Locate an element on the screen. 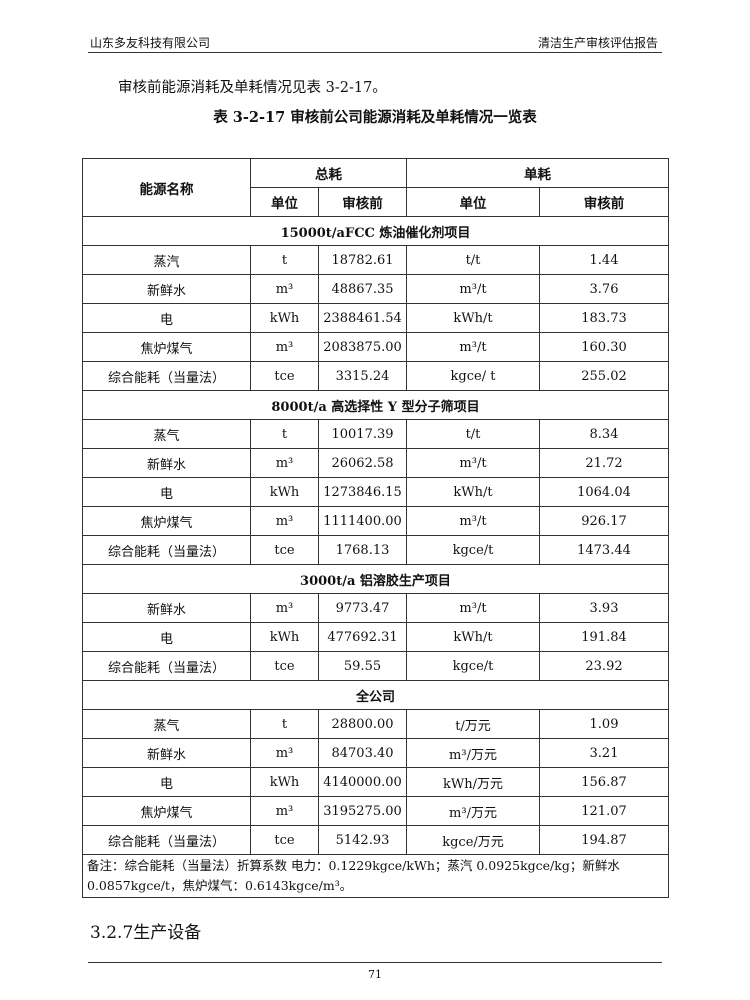 The width and height of the screenshot is (750, 1000). unit-consumption-value-cell: 1473.44 is located at coordinates (604, 550).